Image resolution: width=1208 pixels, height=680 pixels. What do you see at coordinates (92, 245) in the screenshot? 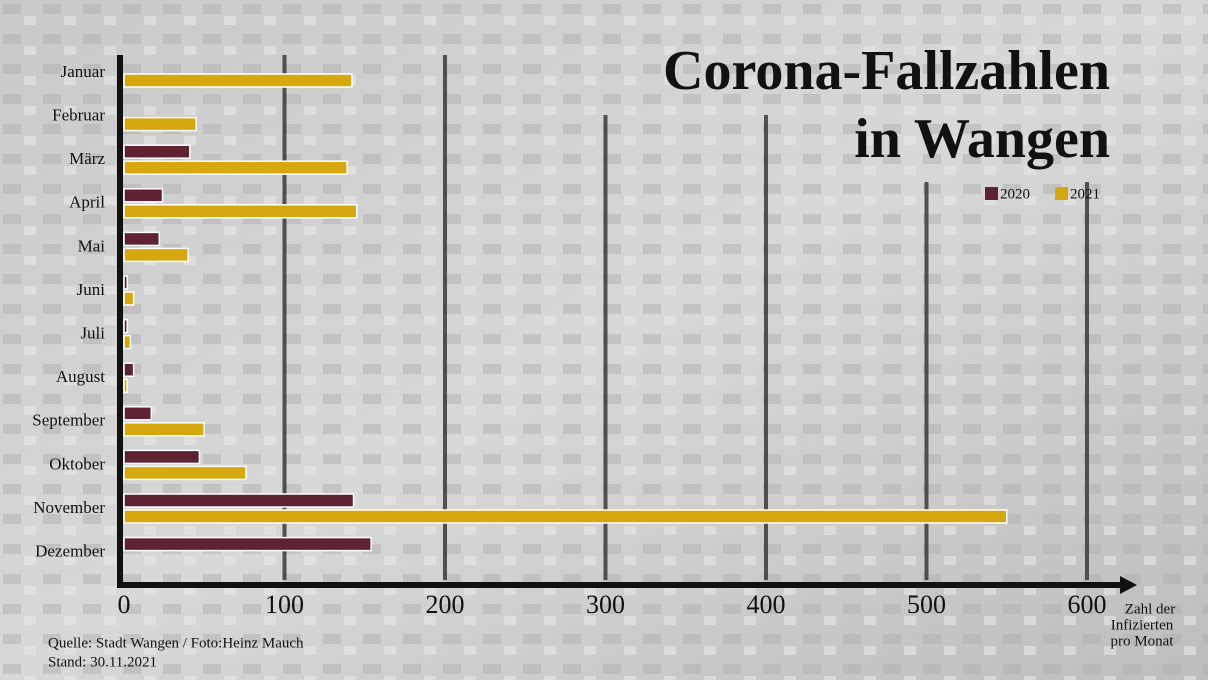
I see `y-tick-label: Mai` at bounding box center [92, 245].